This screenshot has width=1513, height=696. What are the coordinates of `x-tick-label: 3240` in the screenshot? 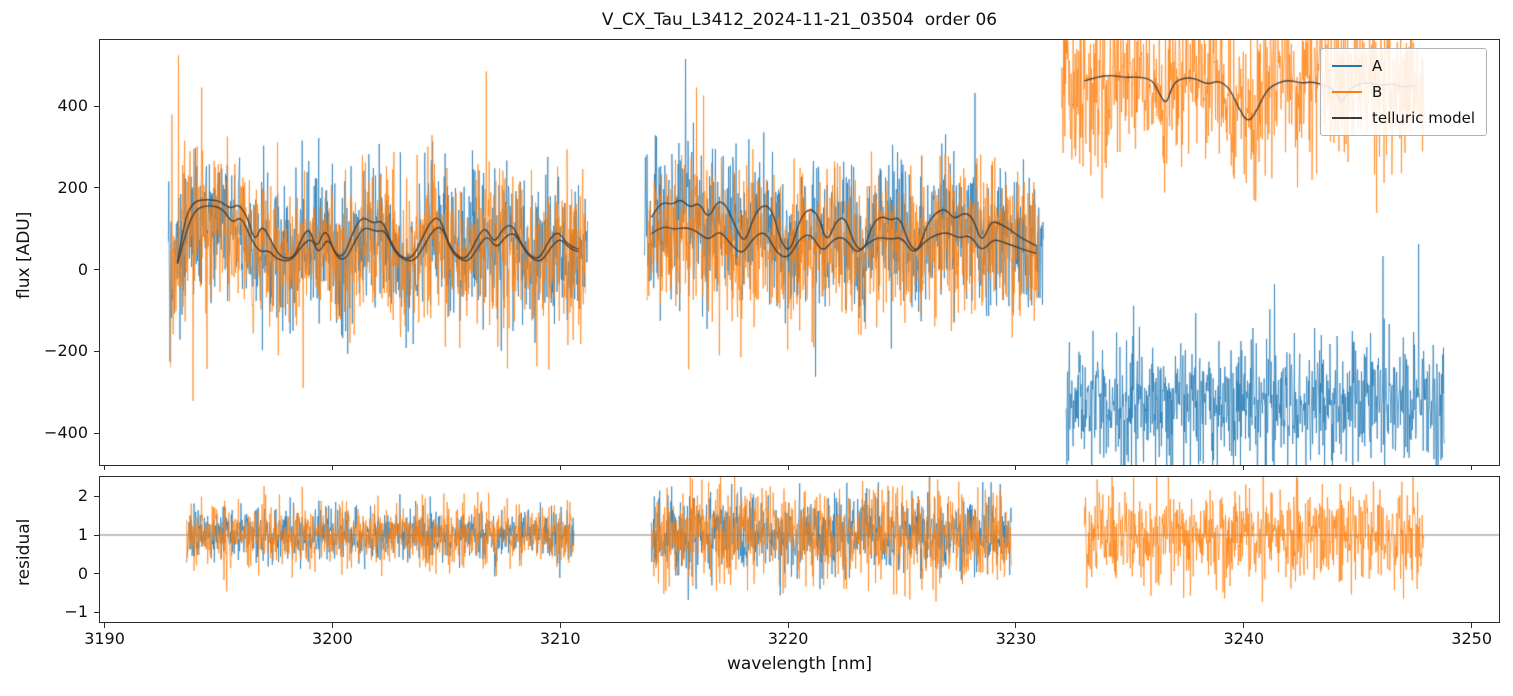 It's located at (1244, 638).